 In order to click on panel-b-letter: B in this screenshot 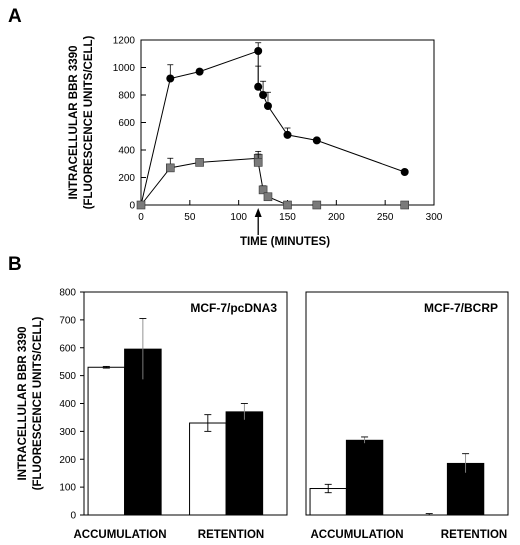, I will do `click(15, 264)`.